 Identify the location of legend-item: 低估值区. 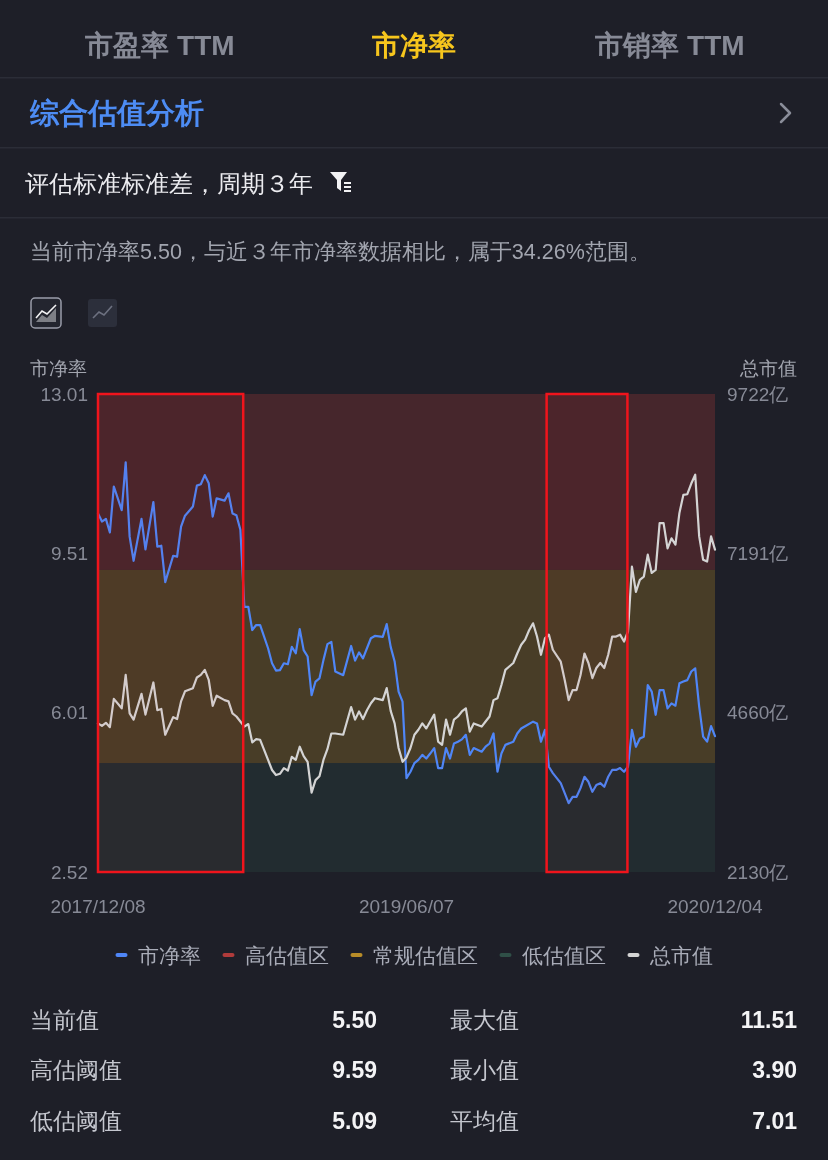
(552, 955).